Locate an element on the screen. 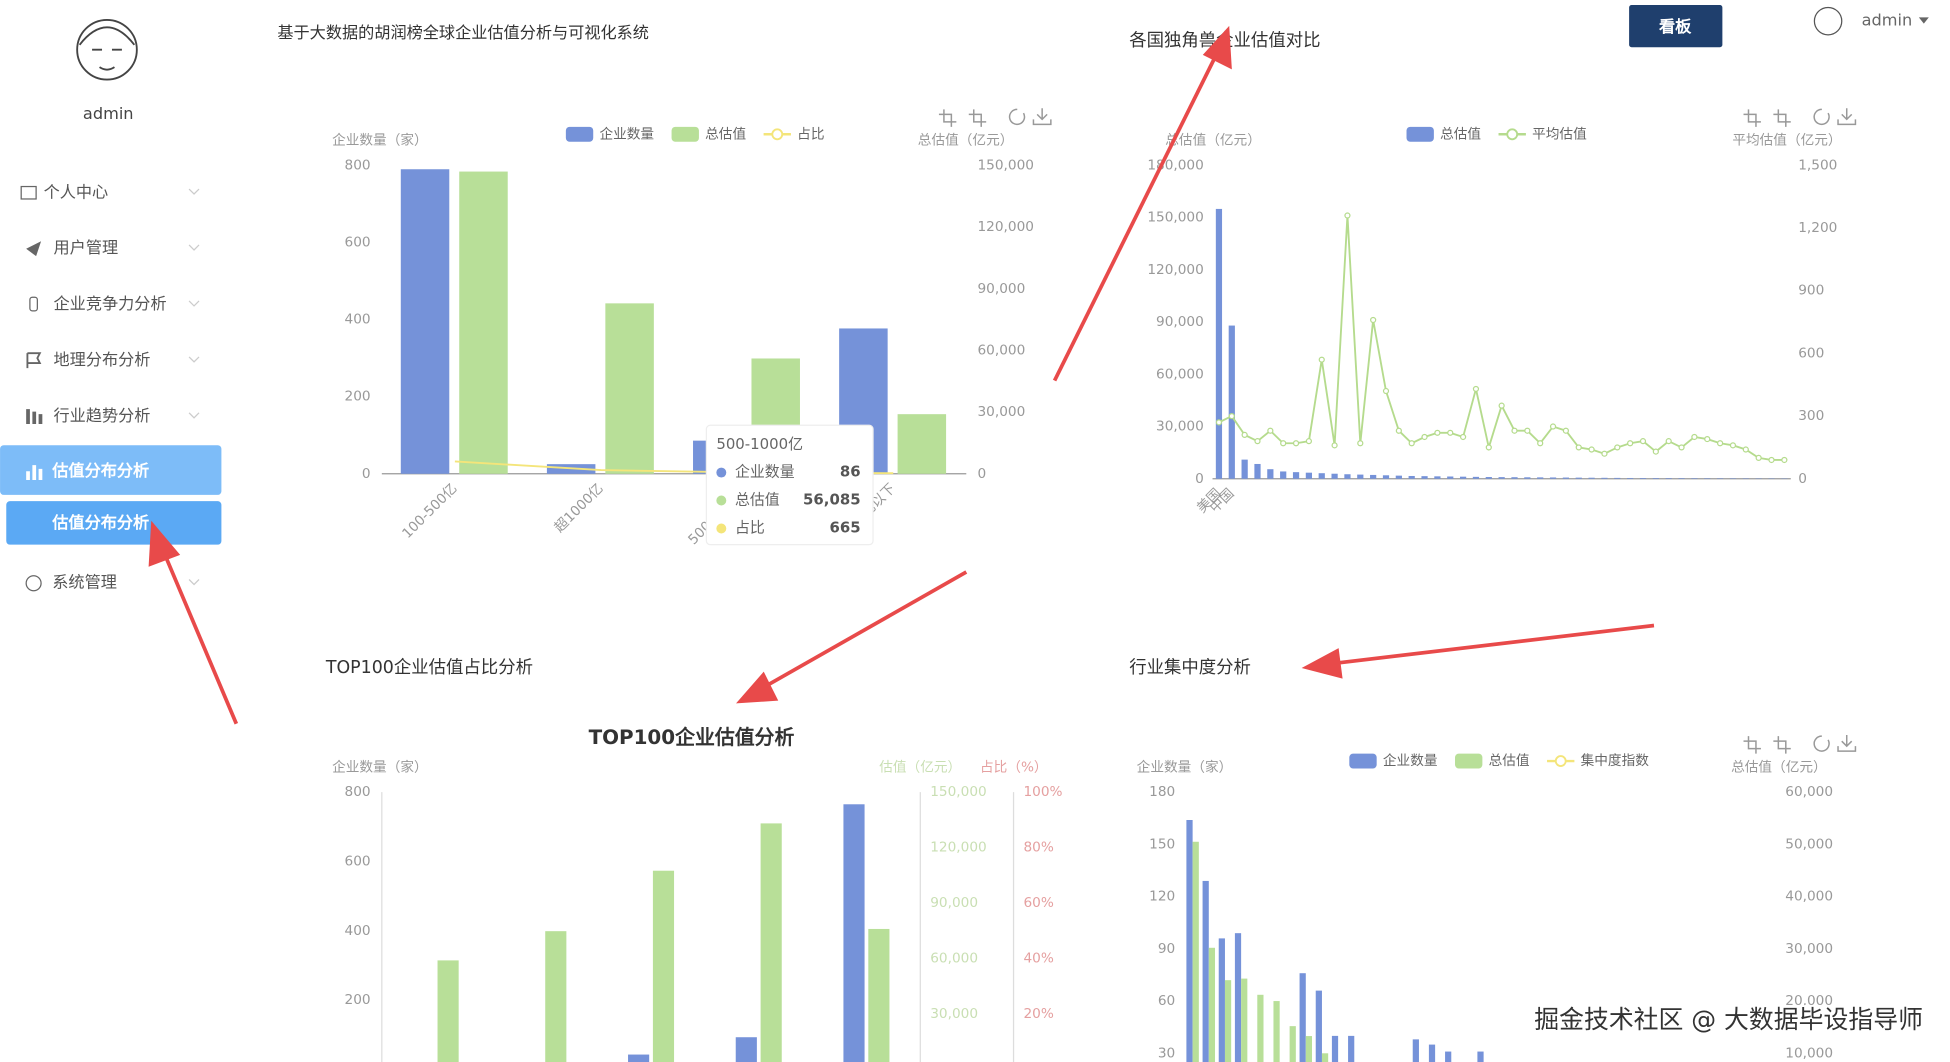 This screenshot has height=1062, width=1950. menu-item: 行业趋势分析 is located at coordinates (102, 415).